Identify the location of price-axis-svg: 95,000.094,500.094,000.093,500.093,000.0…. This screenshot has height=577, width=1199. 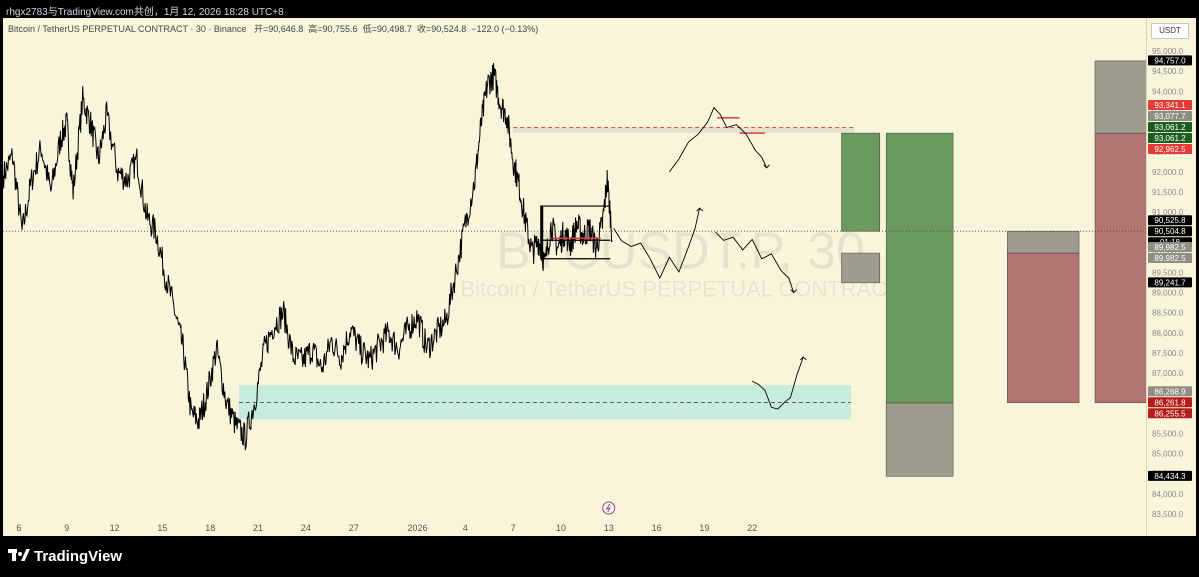
(1170, 283).